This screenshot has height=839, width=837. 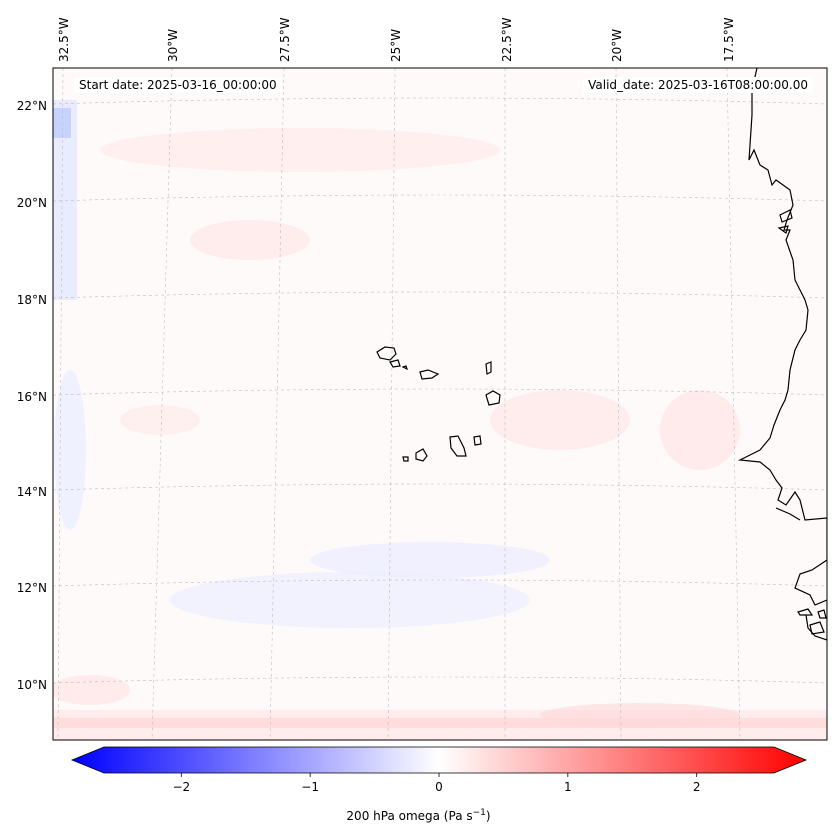 I want to click on colorbar-title: 200 hPa omega (Pa s−1), so click(x=418, y=815).